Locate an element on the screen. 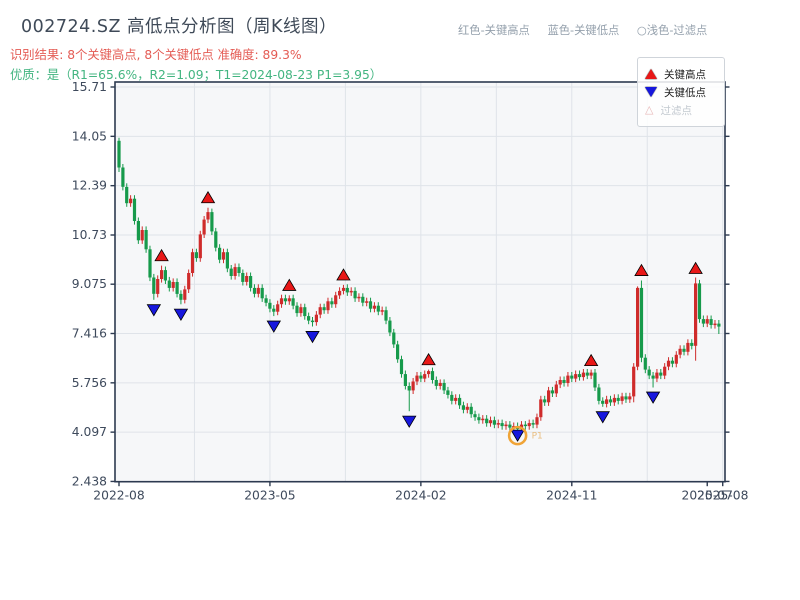  color-key-filtered: ○浅色-过滤点 is located at coordinates (672, 30).